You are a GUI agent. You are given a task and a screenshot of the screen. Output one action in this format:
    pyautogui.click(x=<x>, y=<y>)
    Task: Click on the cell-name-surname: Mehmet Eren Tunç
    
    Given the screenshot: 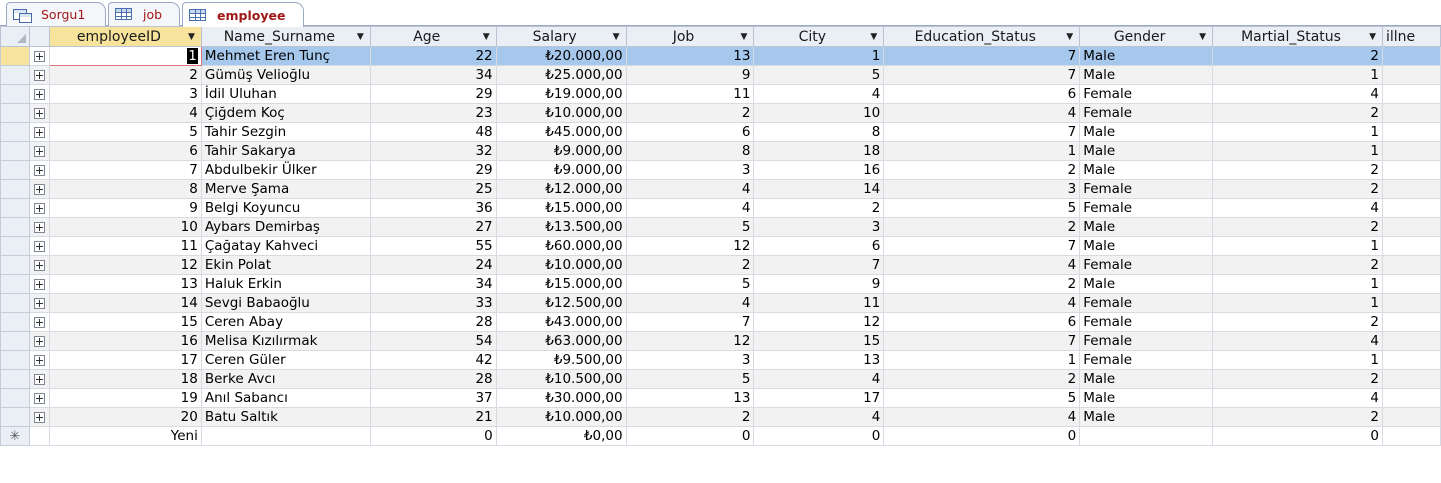 What is the action you would take?
    pyautogui.click(x=285, y=56)
    